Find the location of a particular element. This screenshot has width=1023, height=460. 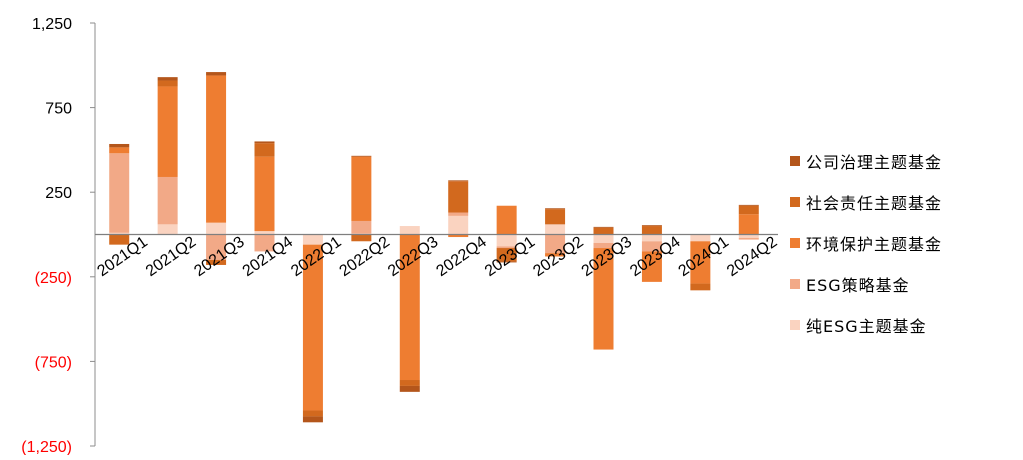

x-tick-label: 2021Q2 is located at coordinates (171, 256).